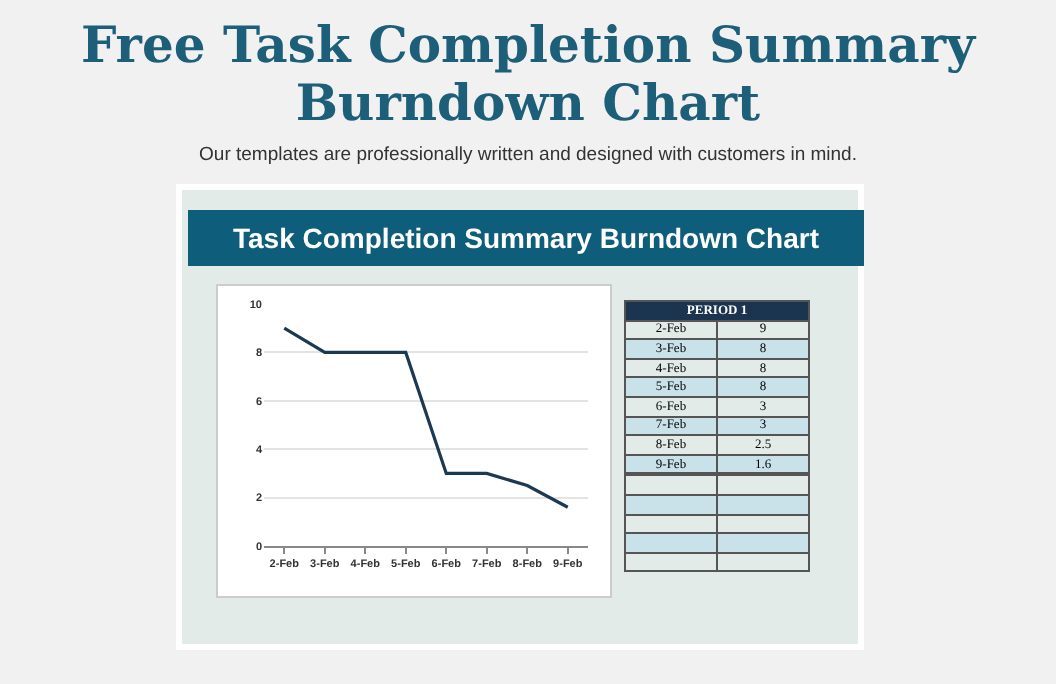 This screenshot has height=684, width=1056. Describe the element at coordinates (528, 74) in the screenshot. I see `chart-title: Free Task Completion Summary Burndown Chart` at that location.